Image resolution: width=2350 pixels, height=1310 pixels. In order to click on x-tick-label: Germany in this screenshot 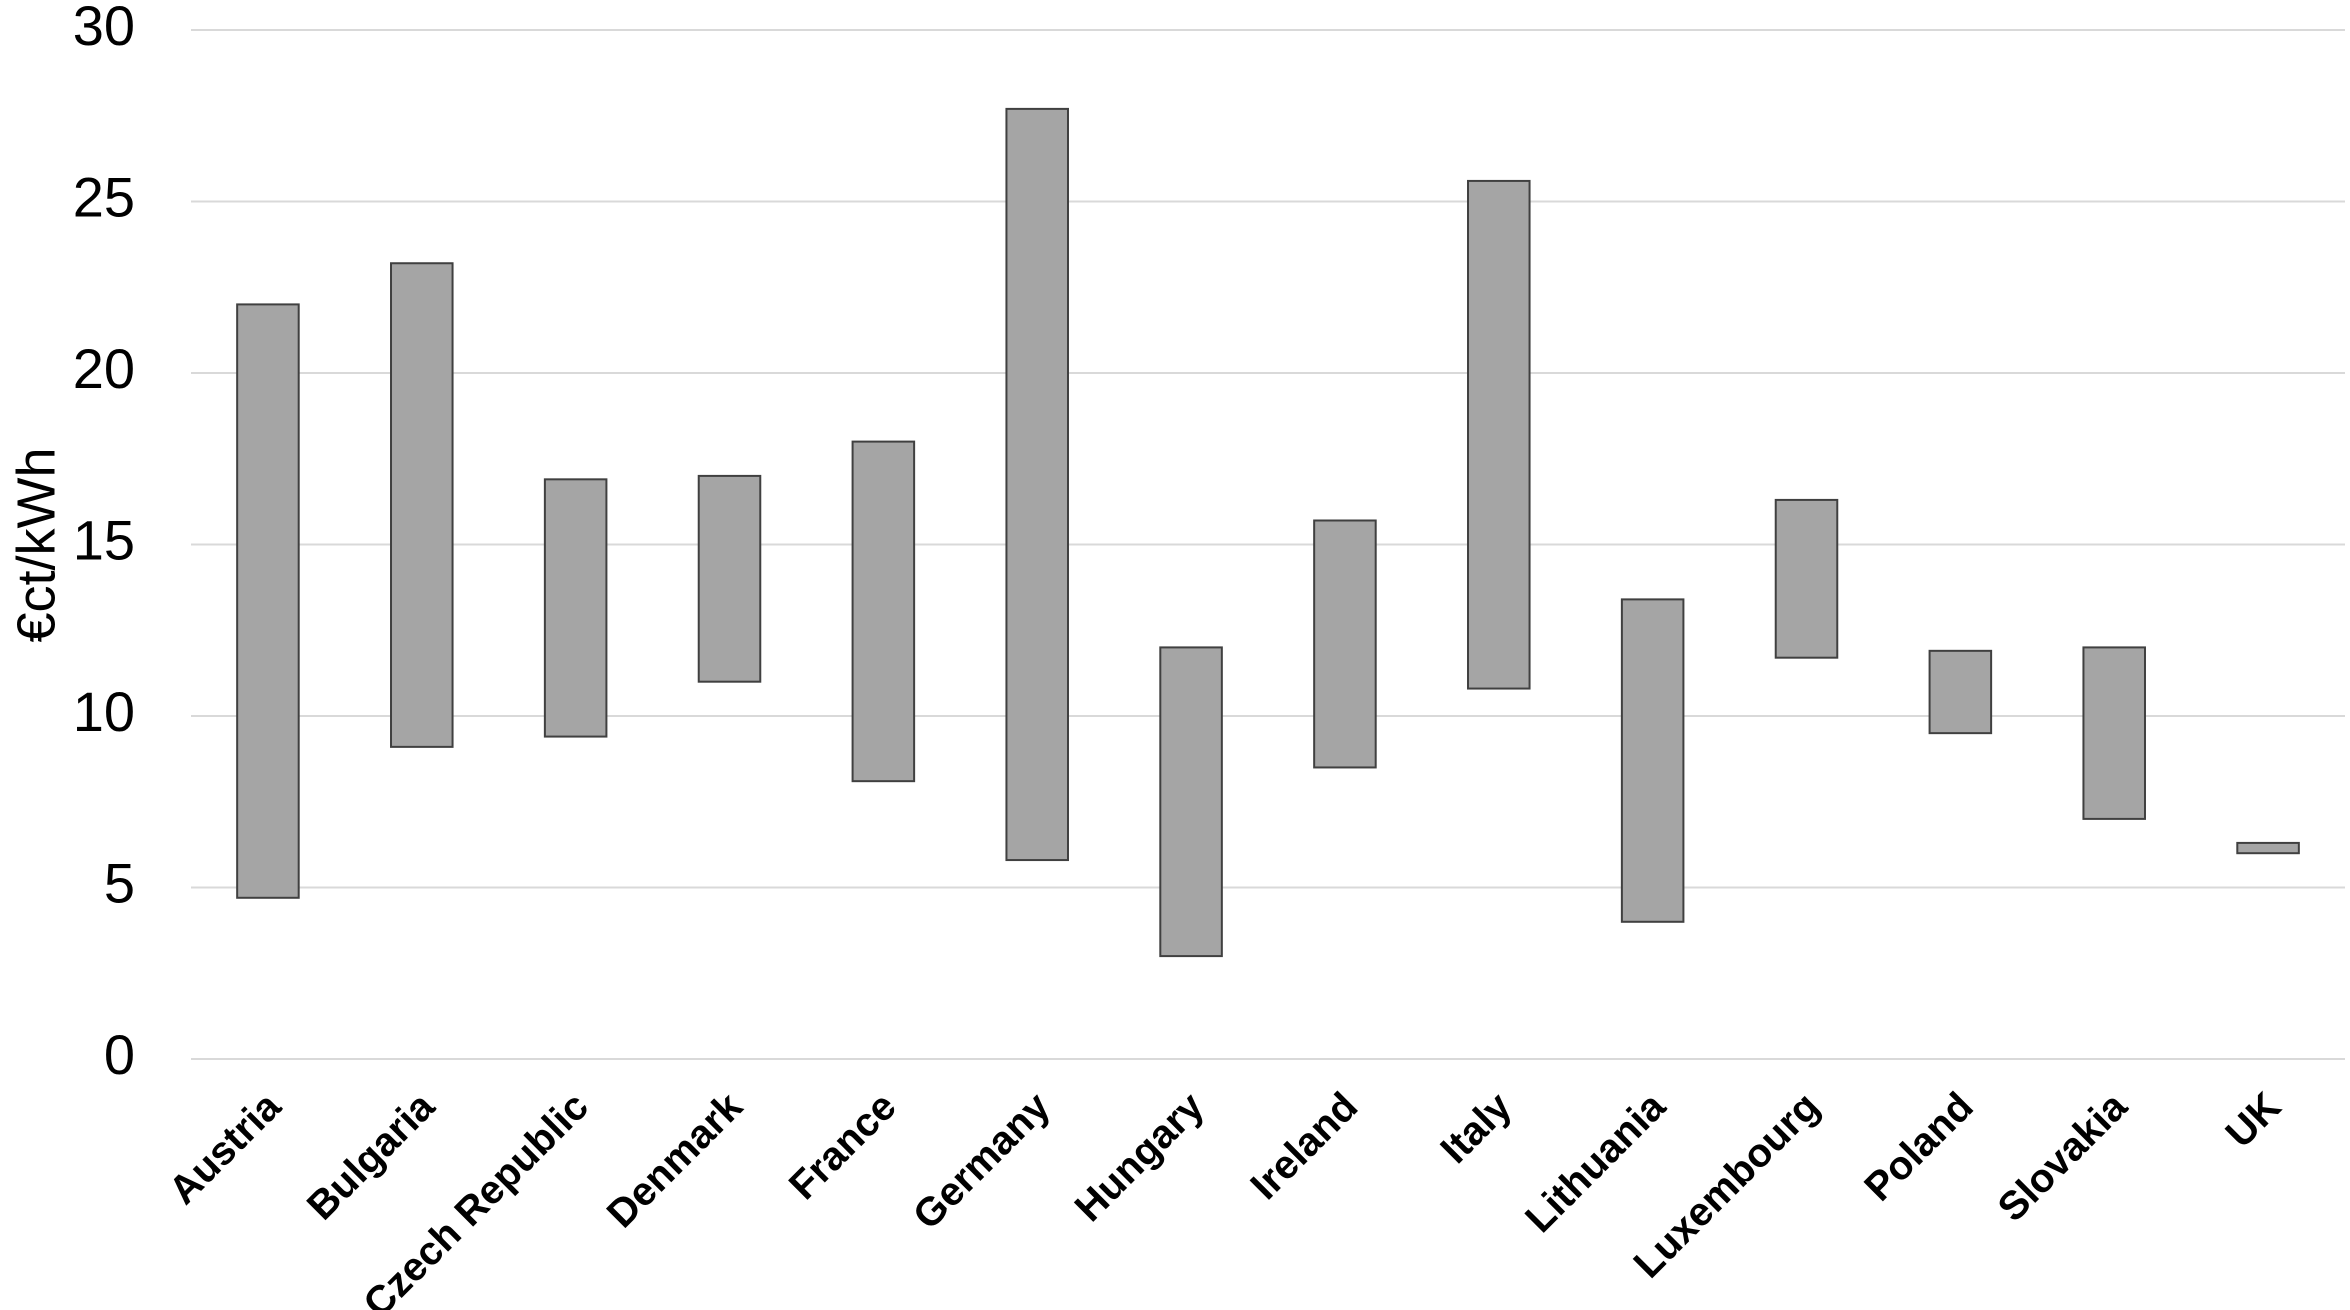, I will do `click(982, 1161)`.